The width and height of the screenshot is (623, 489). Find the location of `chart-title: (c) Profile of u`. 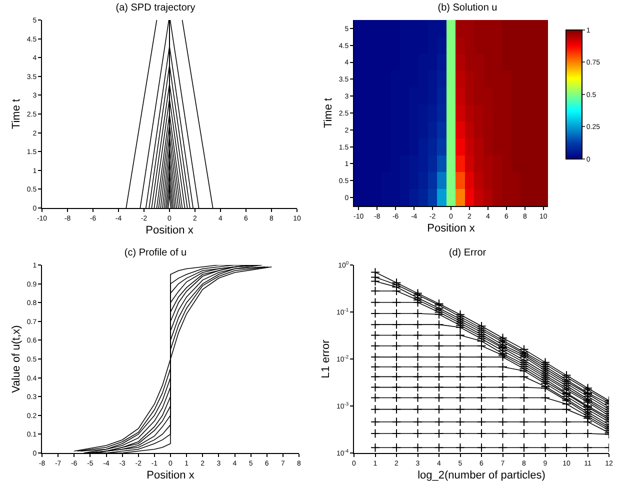

chart-title: (c) Profile of u is located at coordinates (155, 253).